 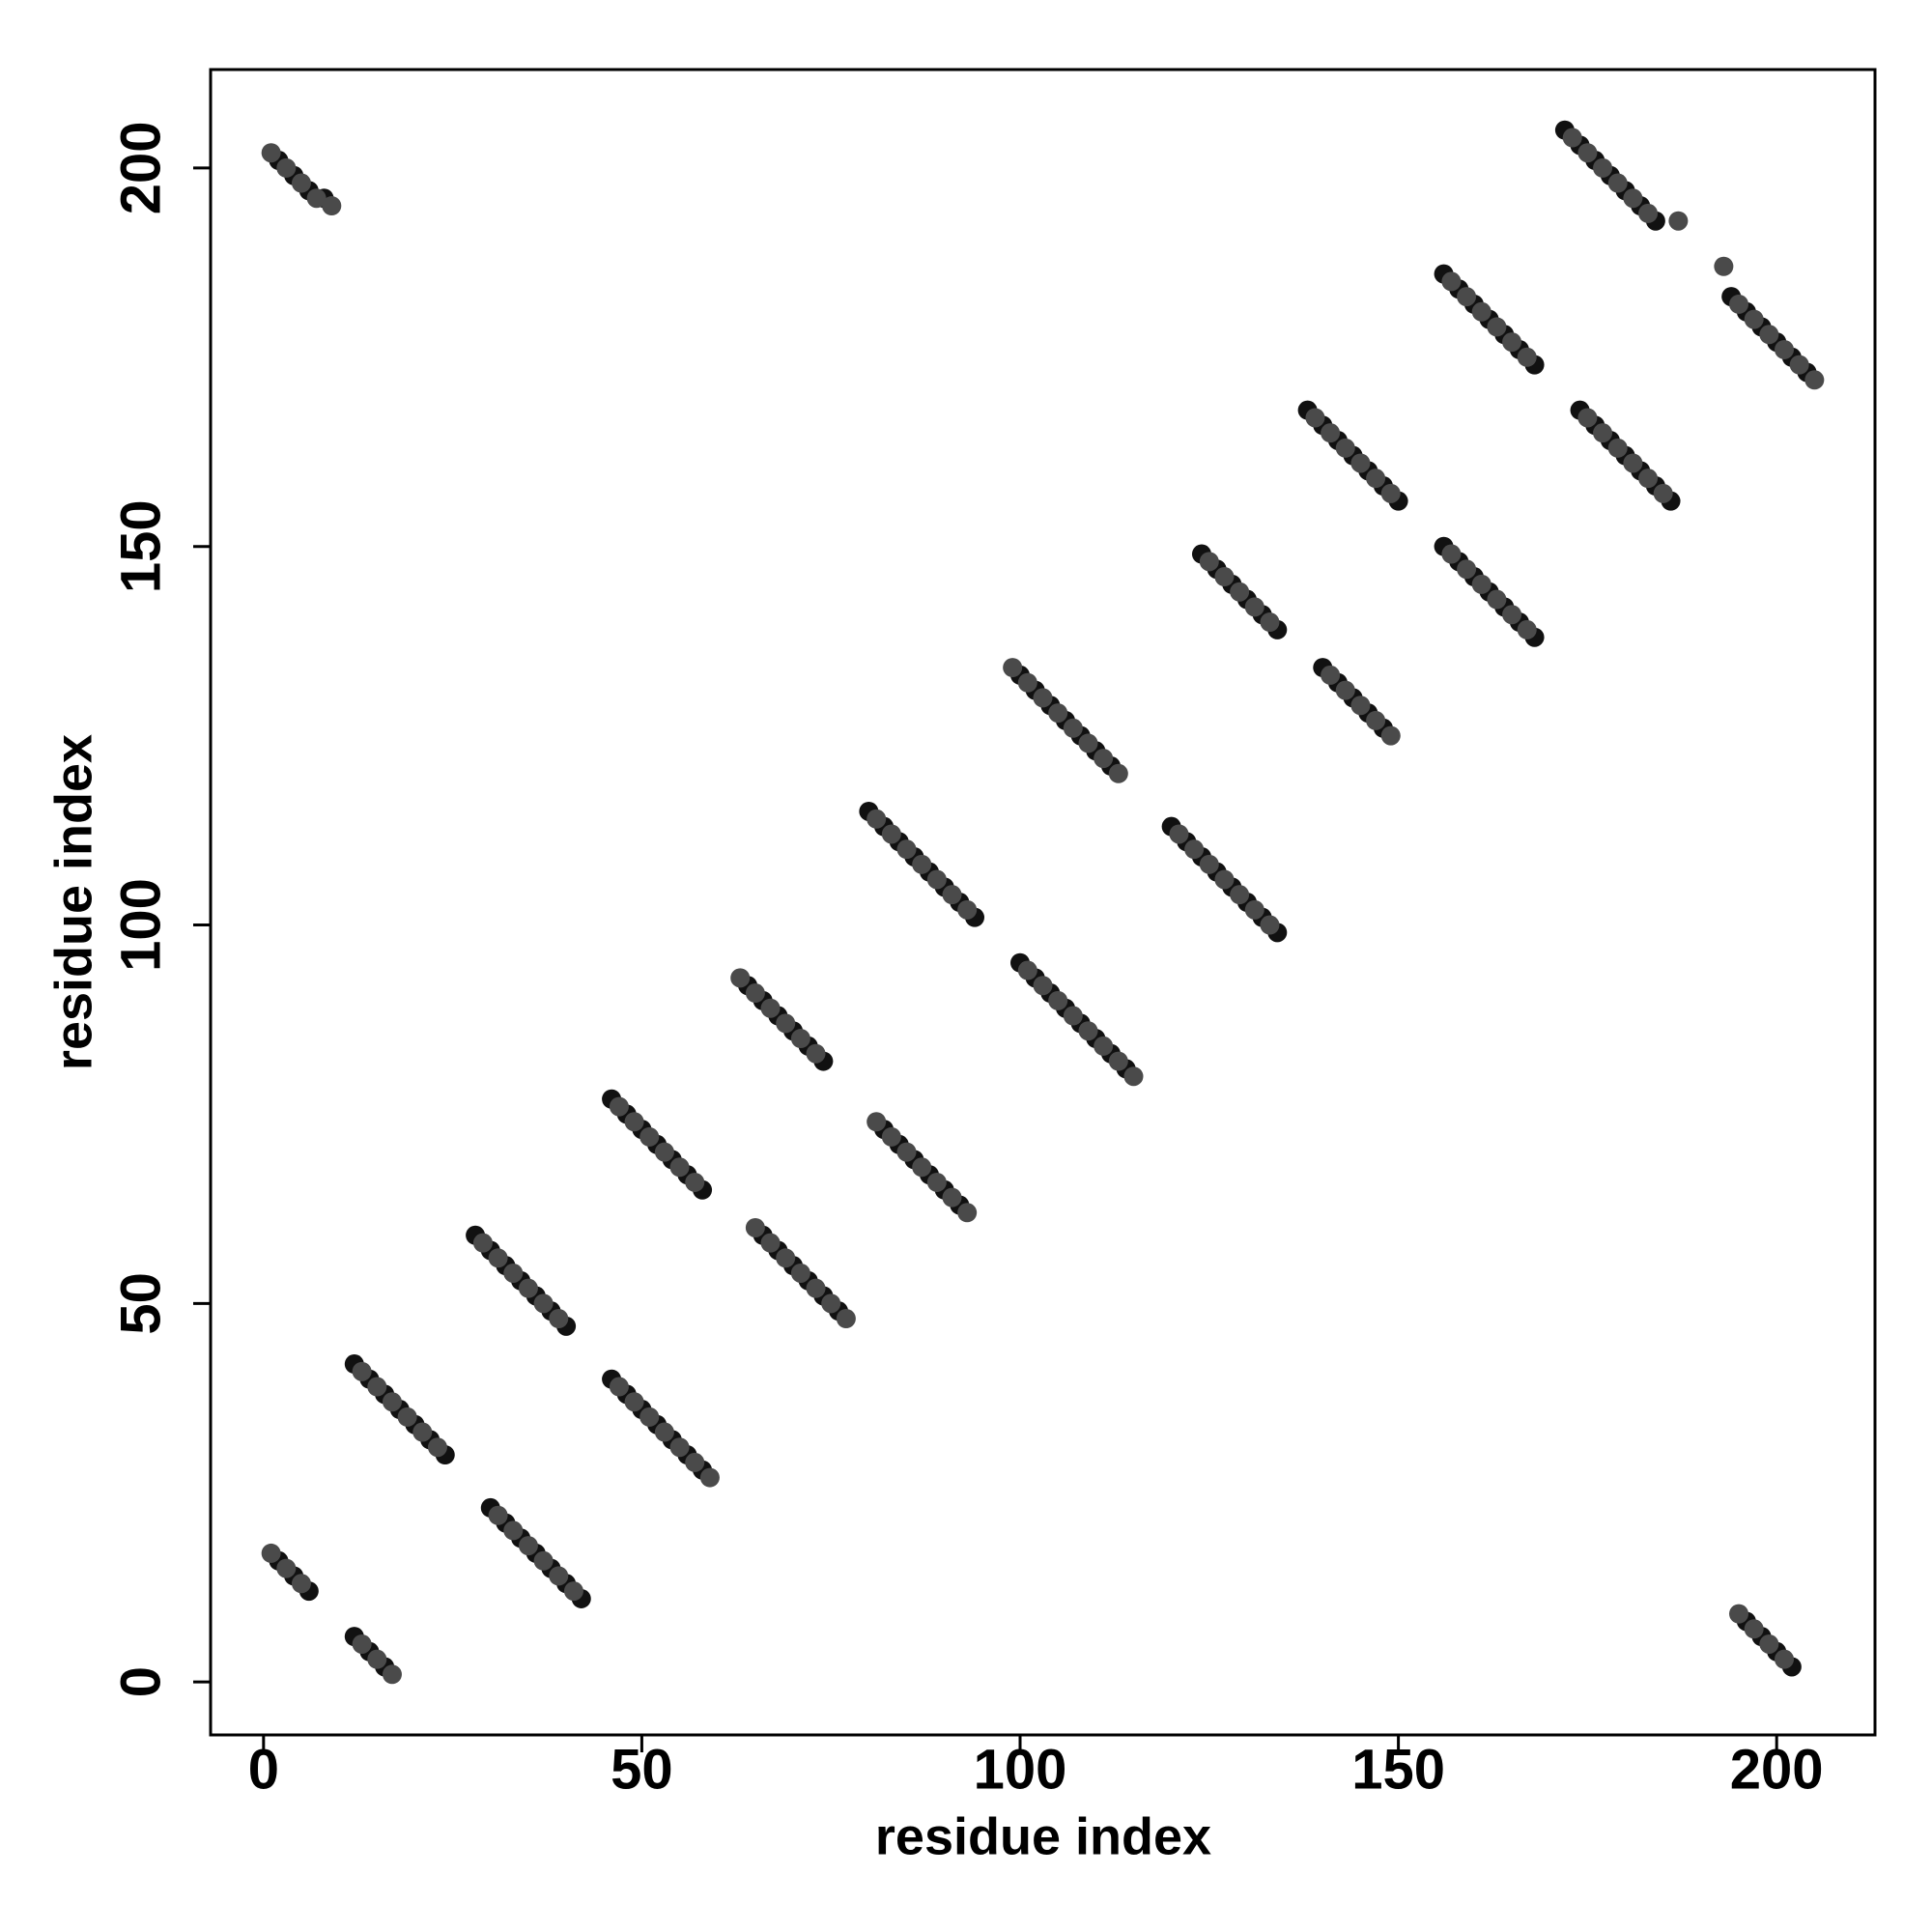 What do you see at coordinates (1777, 1769) in the screenshot?
I see `x-tick-label: 200` at bounding box center [1777, 1769].